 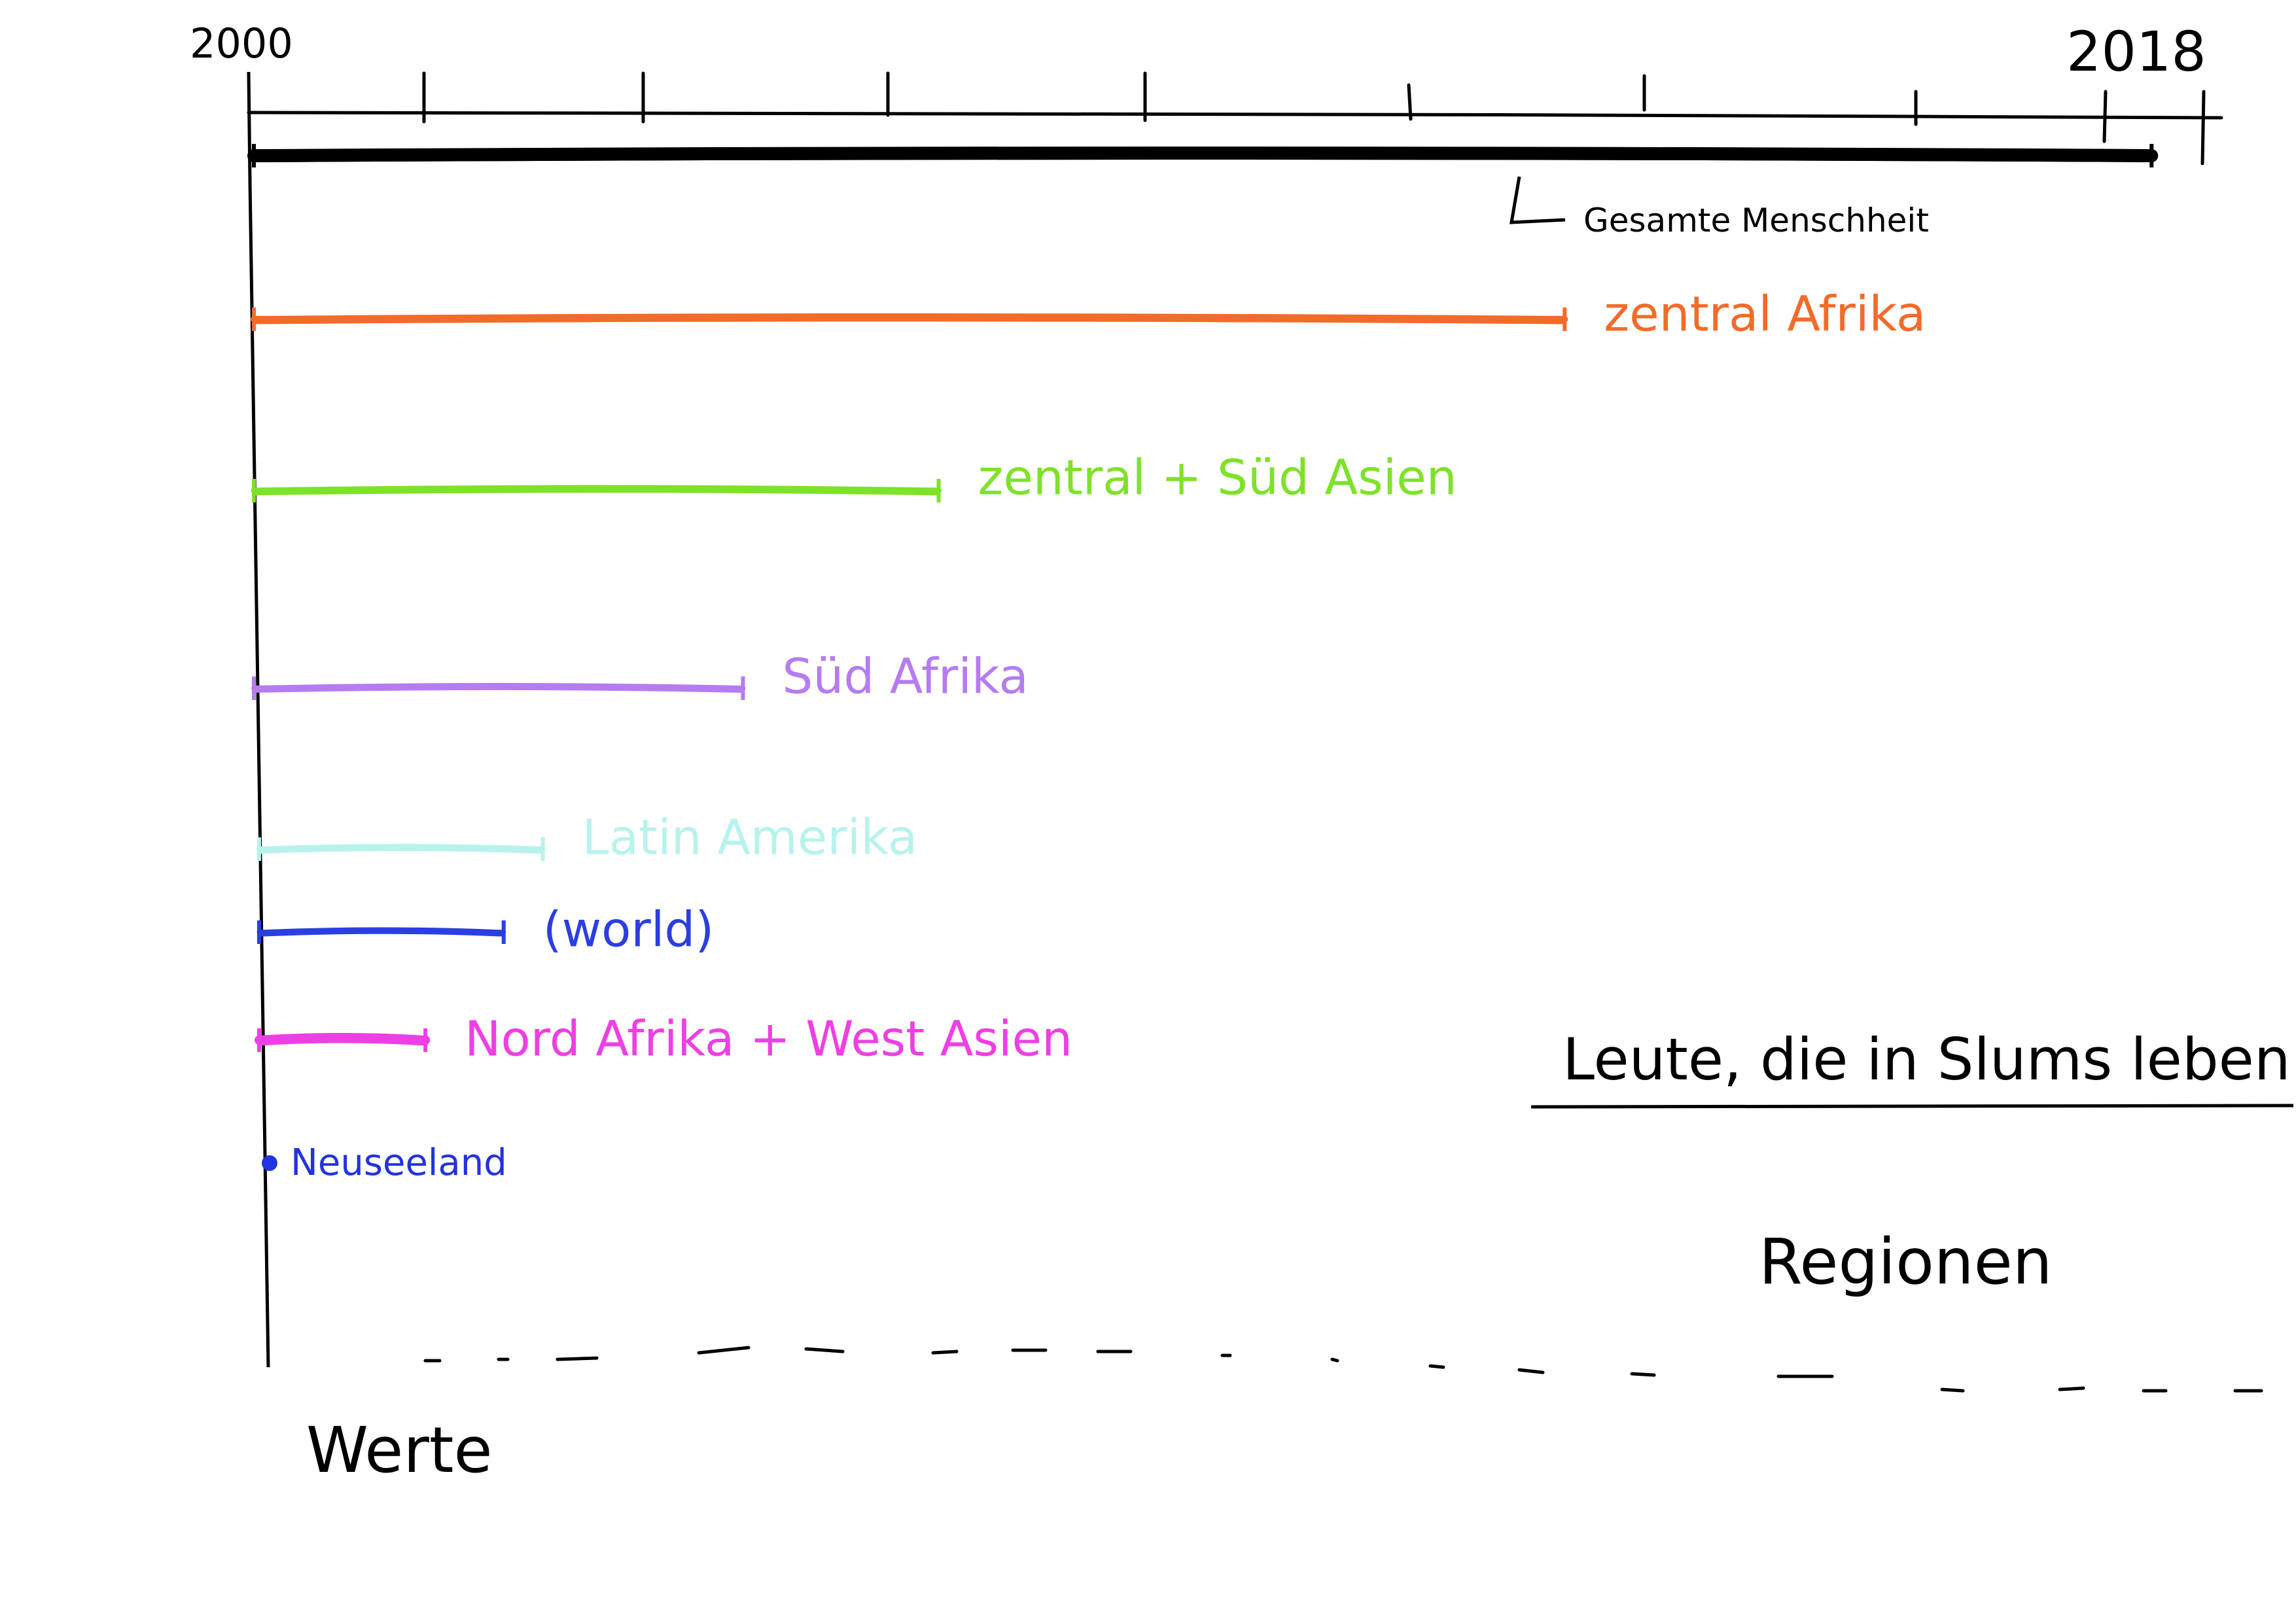 What do you see at coordinates (909, 321) in the screenshot?
I see `bar-zentral-afrika-stroke` at bounding box center [909, 321].